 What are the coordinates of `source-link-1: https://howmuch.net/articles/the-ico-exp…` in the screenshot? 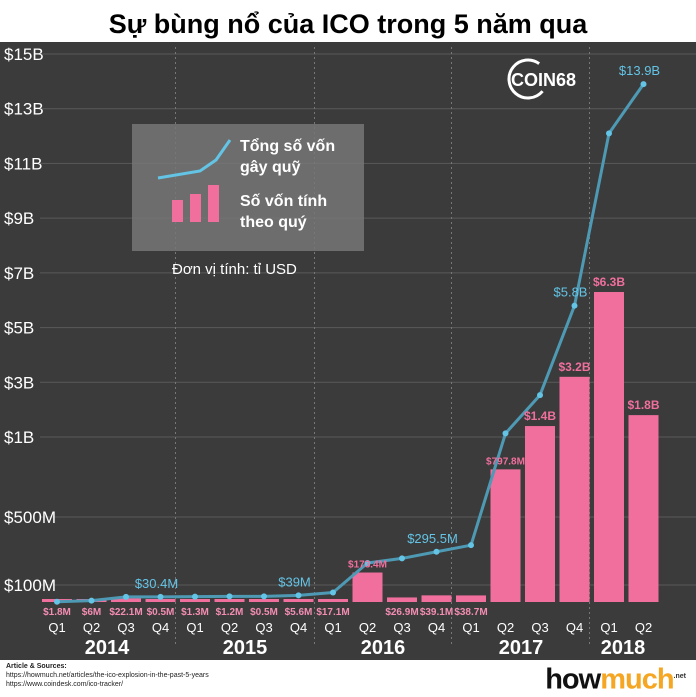 It's located at (107, 675).